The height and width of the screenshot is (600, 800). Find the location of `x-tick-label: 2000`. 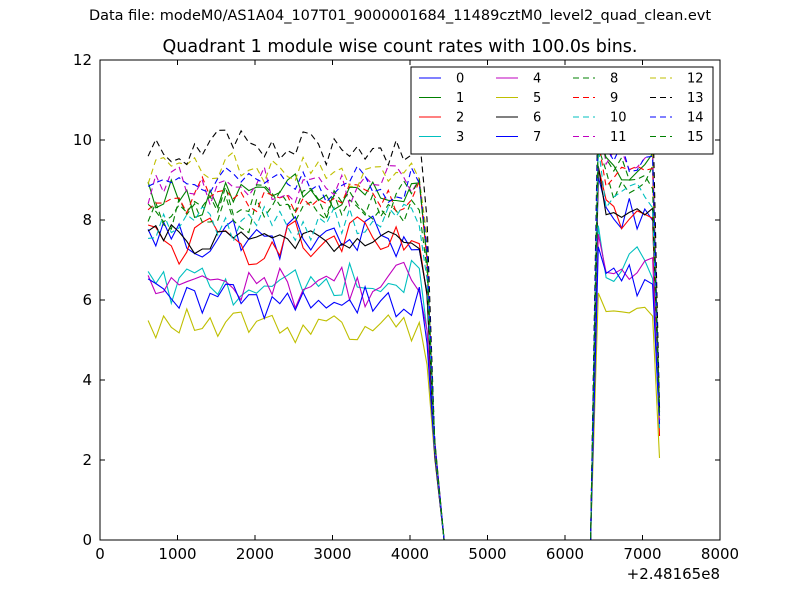

x-tick-label: 2000 is located at coordinates (255, 554).